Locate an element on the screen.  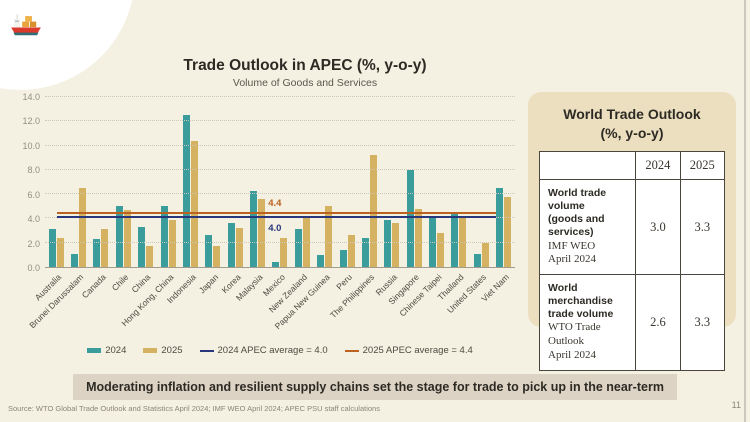
y-tick-label: 4.0 is located at coordinates (33, 219).